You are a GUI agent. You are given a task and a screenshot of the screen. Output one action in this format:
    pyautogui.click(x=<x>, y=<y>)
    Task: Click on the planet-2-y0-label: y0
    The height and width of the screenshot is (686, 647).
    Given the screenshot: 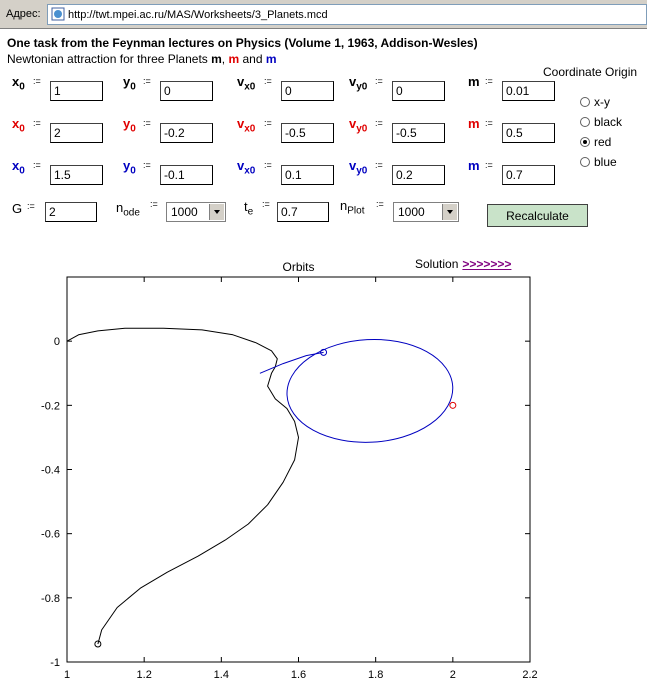 What is the action you would take?
    pyautogui.click(x=129, y=167)
    